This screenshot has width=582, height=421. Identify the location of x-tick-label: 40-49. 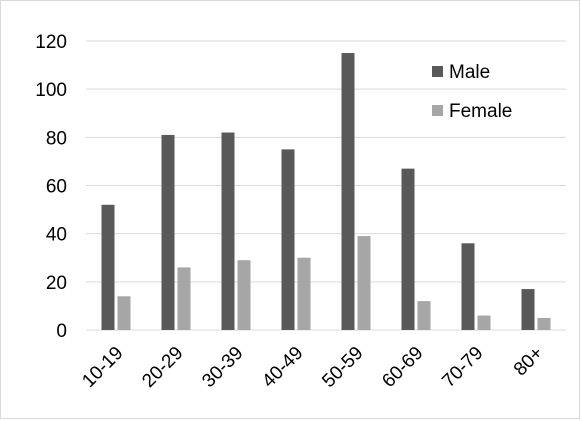
(282, 367).